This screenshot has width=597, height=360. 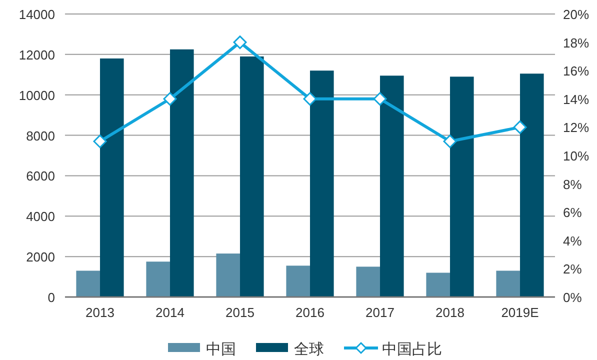 I want to click on y-tick-label: 4000, so click(x=40, y=216).